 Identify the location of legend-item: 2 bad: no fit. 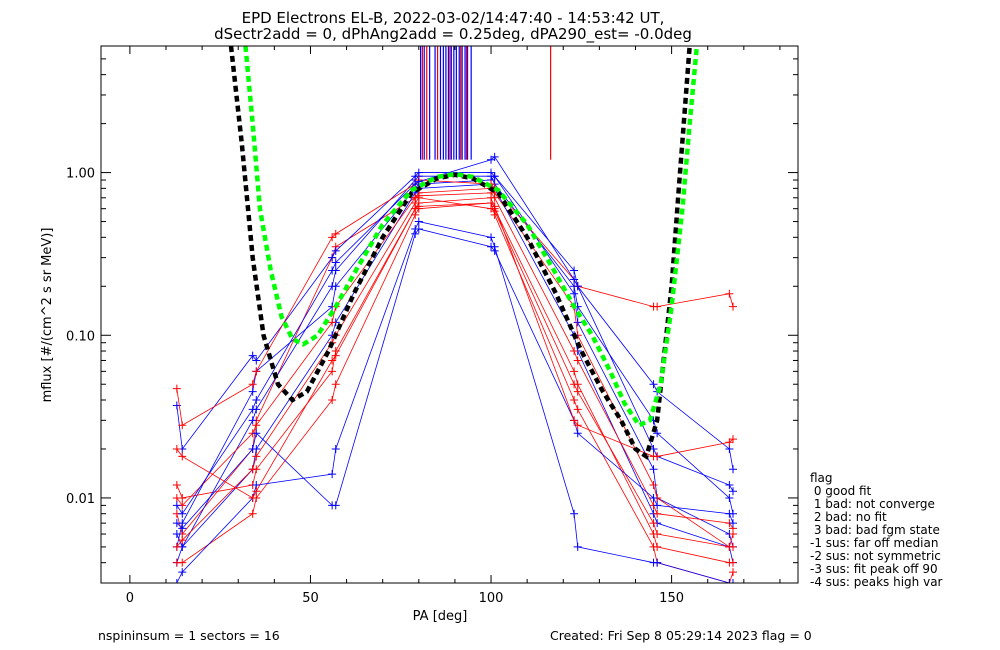
(848, 517).